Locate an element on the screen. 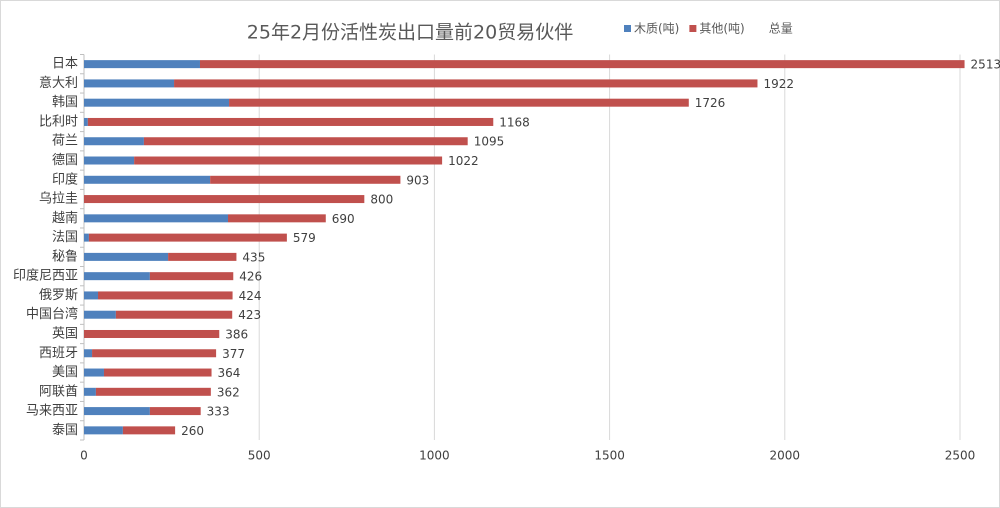 This screenshot has width=1000, height=508. total-label: 424 is located at coordinates (250, 296).